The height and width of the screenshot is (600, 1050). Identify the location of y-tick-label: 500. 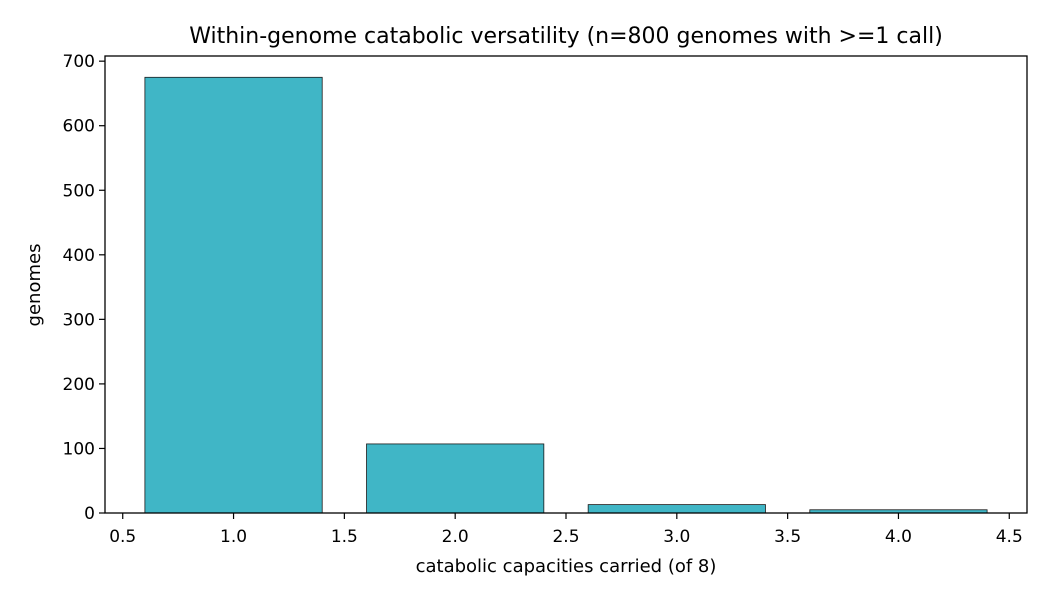
(79, 191).